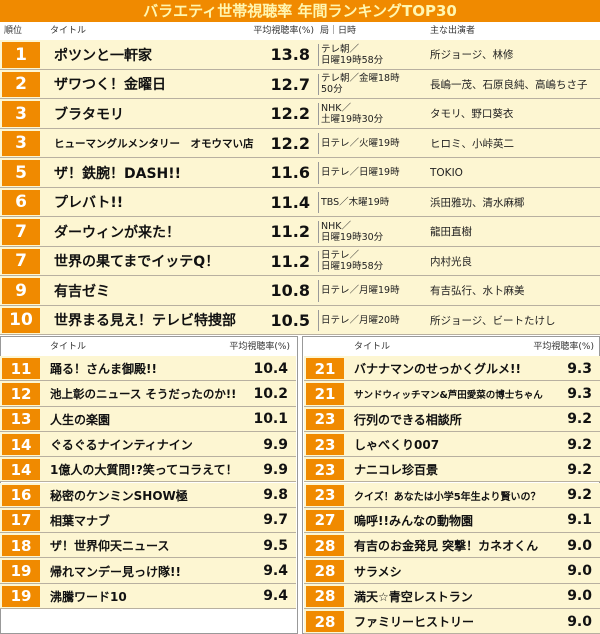 The height and width of the screenshot is (634, 600). What do you see at coordinates (413, 596) in the screenshot?
I see `program-title: 満天☆青空レストラン` at bounding box center [413, 596].